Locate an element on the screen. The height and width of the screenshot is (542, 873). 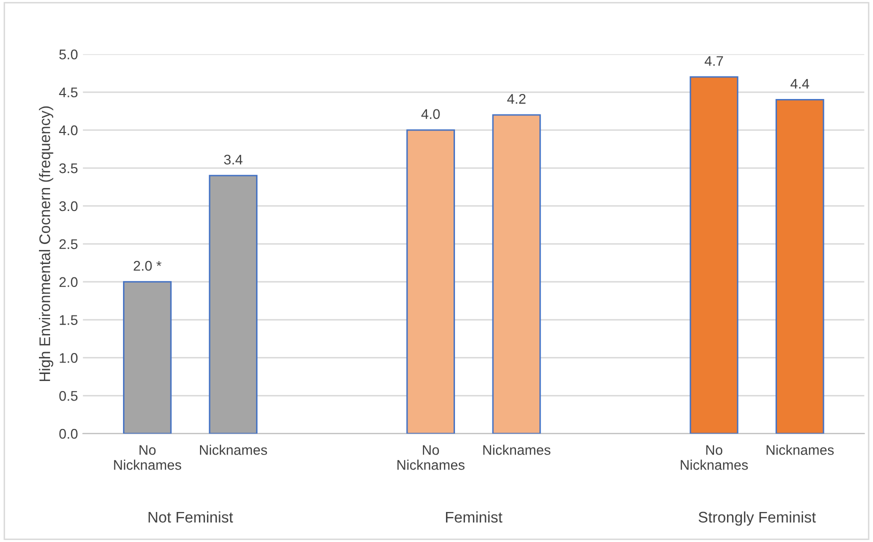
y-tick-label: 3.5 is located at coordinates (68, 168).